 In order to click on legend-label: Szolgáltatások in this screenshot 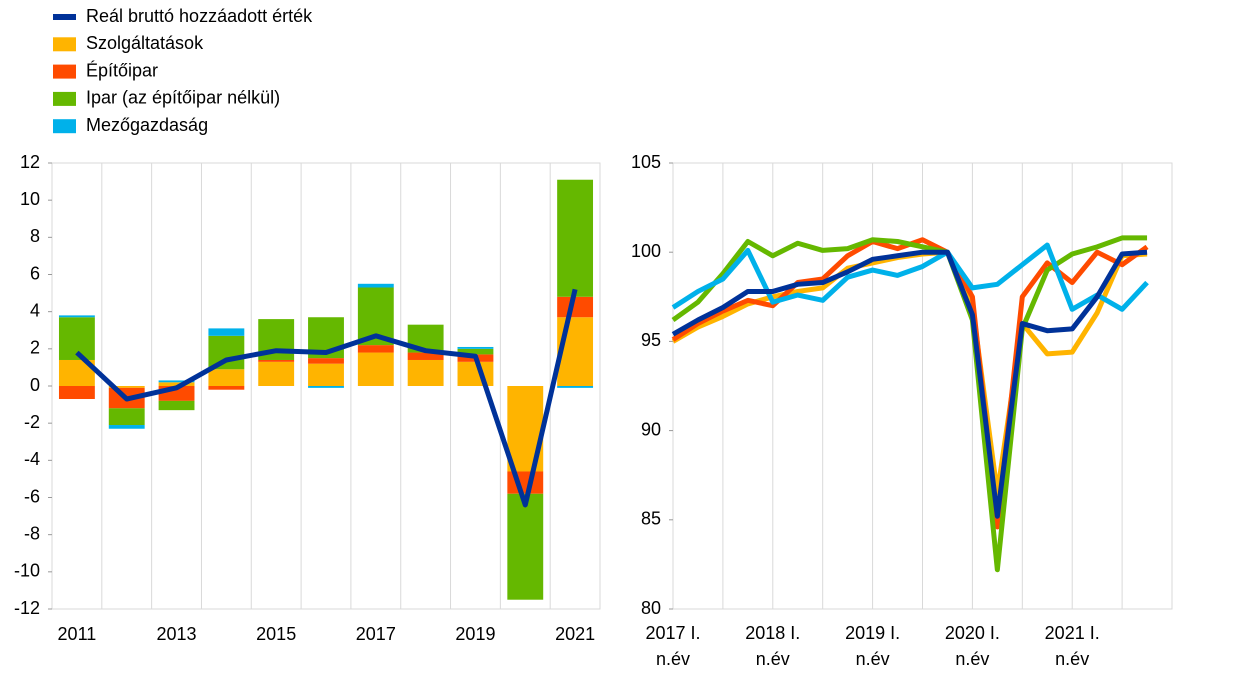, I will do `click(145, 43)`.